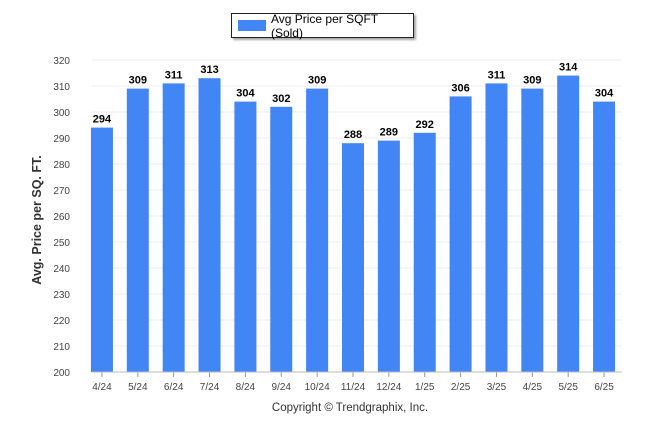 The width and height of the screenshot is (646, 434). What do you see at coordinates (350, 408) in the screenshot?
I see `copyright-text: Copyright © Trendgraphix, Inc.` at bounding box center [350, 408].